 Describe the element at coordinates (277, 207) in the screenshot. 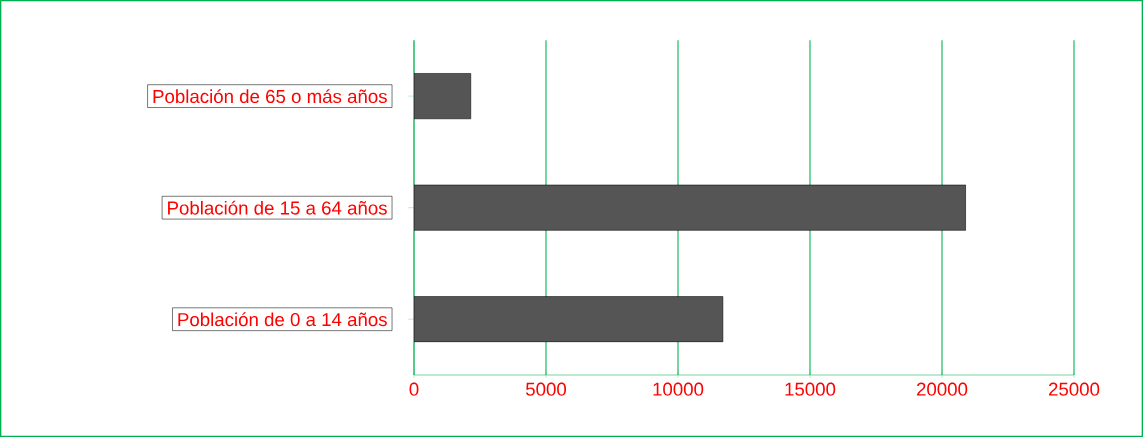

I see `y-tick-label: Población de 15 a 64 años` at that location.